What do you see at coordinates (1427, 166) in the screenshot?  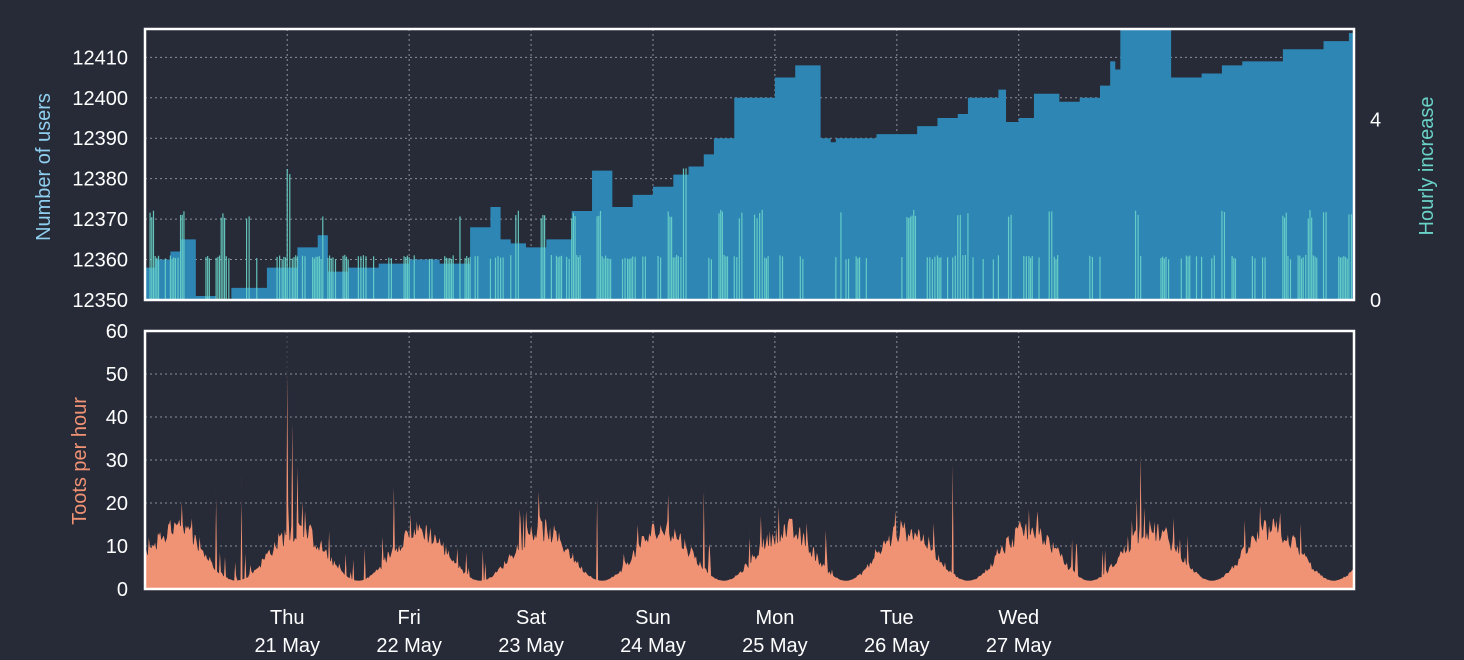 I see `hourly-y-label: Hourly increase` at bounding box center [1427, 166].